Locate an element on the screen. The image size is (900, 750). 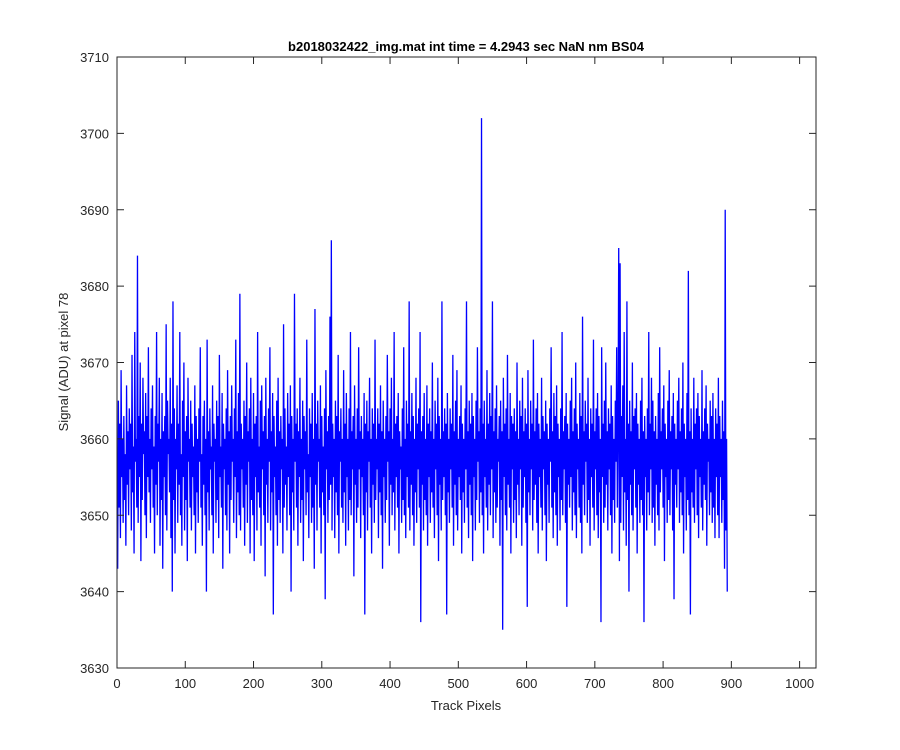
x-tick-label: 500 is located at coordinates (458, 683).